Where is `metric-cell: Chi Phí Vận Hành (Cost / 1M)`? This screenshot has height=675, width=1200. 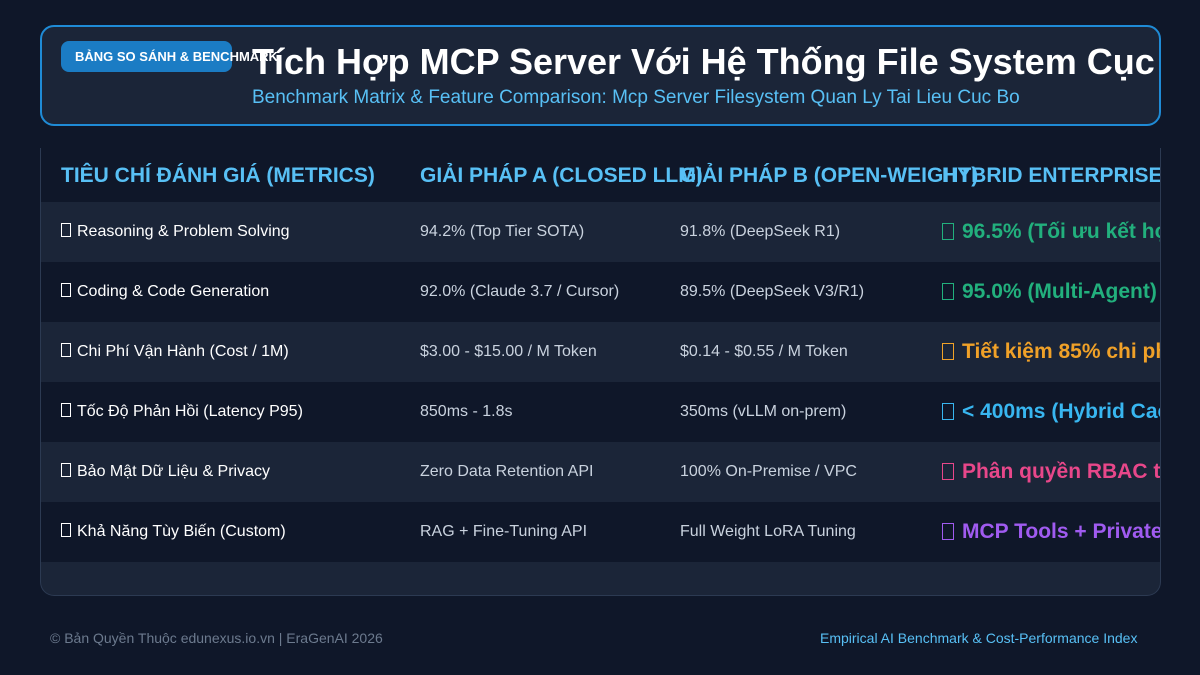
metric-cell: Chi Phí Vận Hành (Cost / 1M) is located at coordinates (175, 352).